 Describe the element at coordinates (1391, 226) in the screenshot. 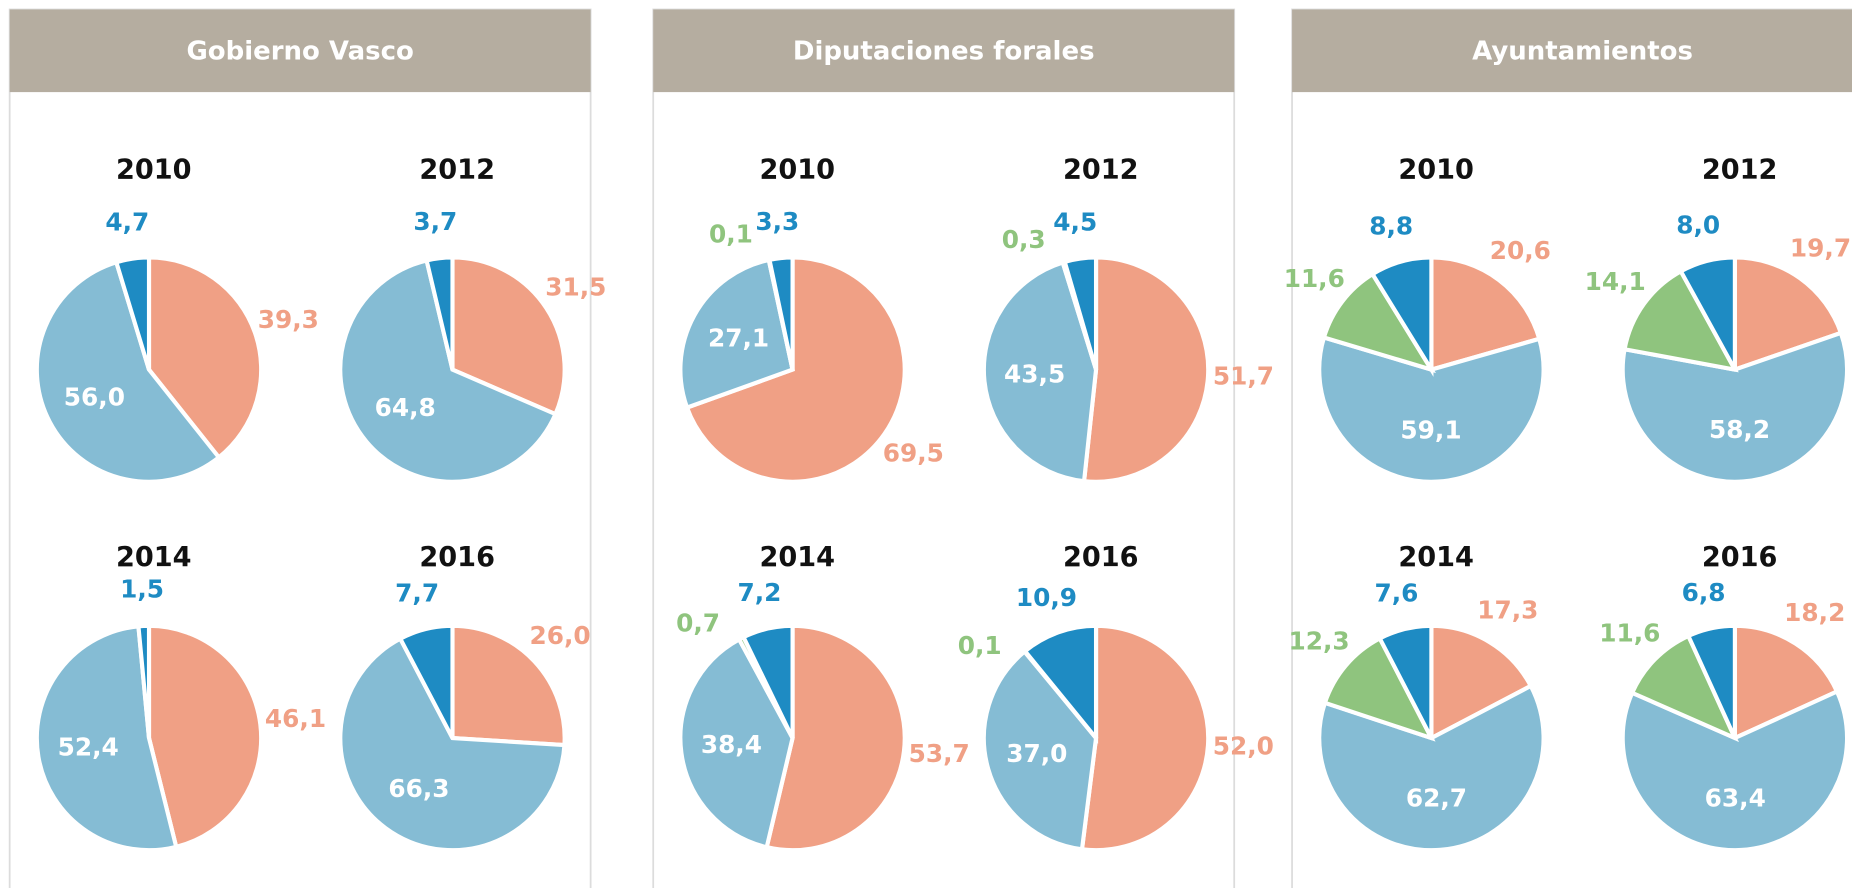

I see `data-label: 8,8` at that location.